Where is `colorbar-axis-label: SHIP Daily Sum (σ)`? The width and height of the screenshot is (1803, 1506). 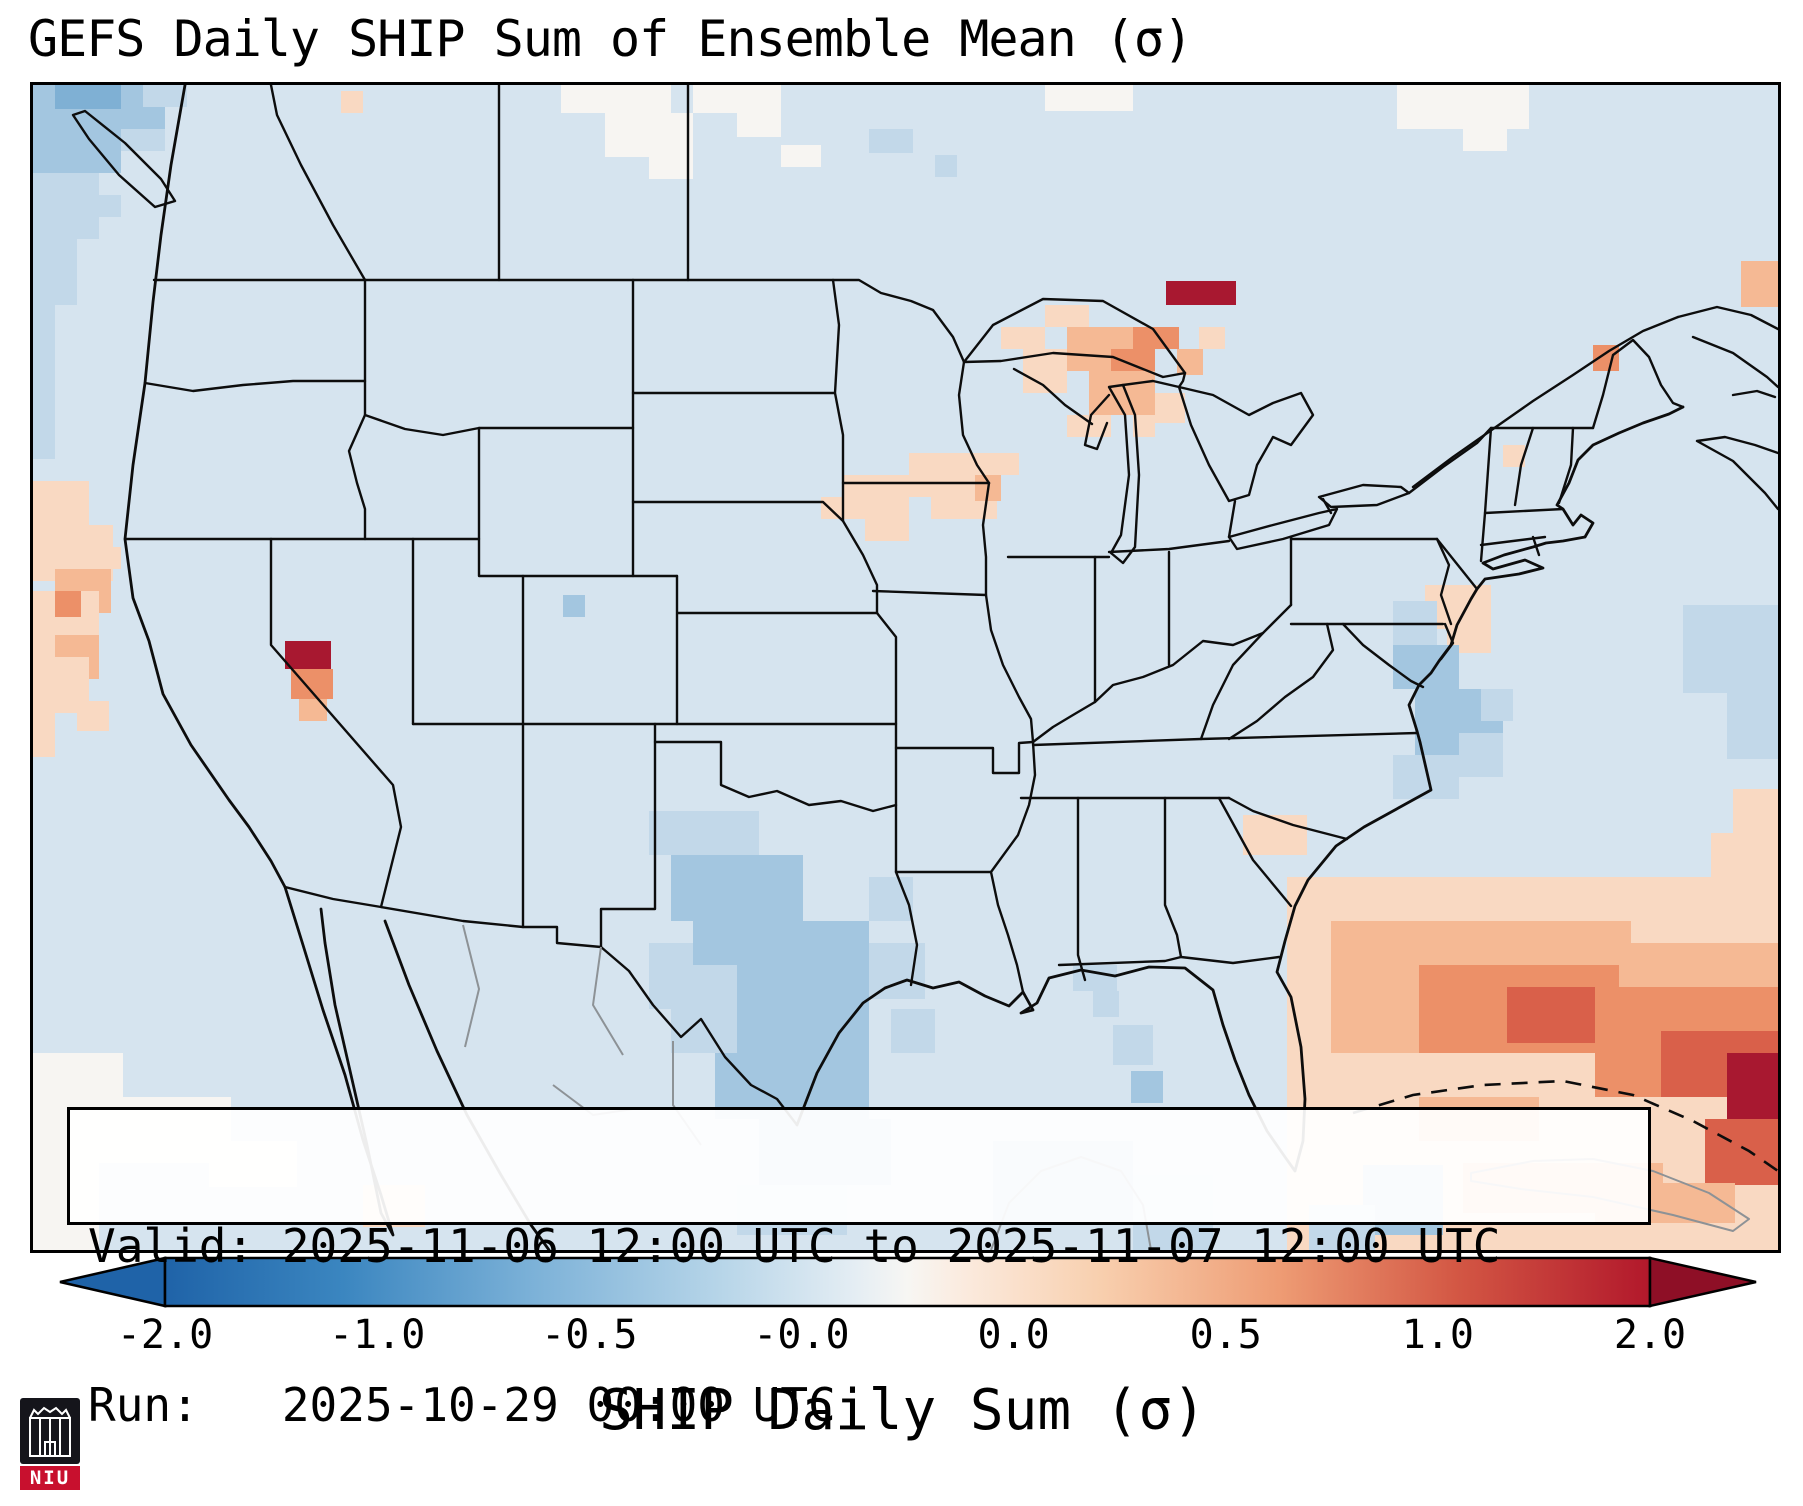
colorbar-axis-label: SHIP Daily Sum (σ) is located at coordinates (902, 1410).